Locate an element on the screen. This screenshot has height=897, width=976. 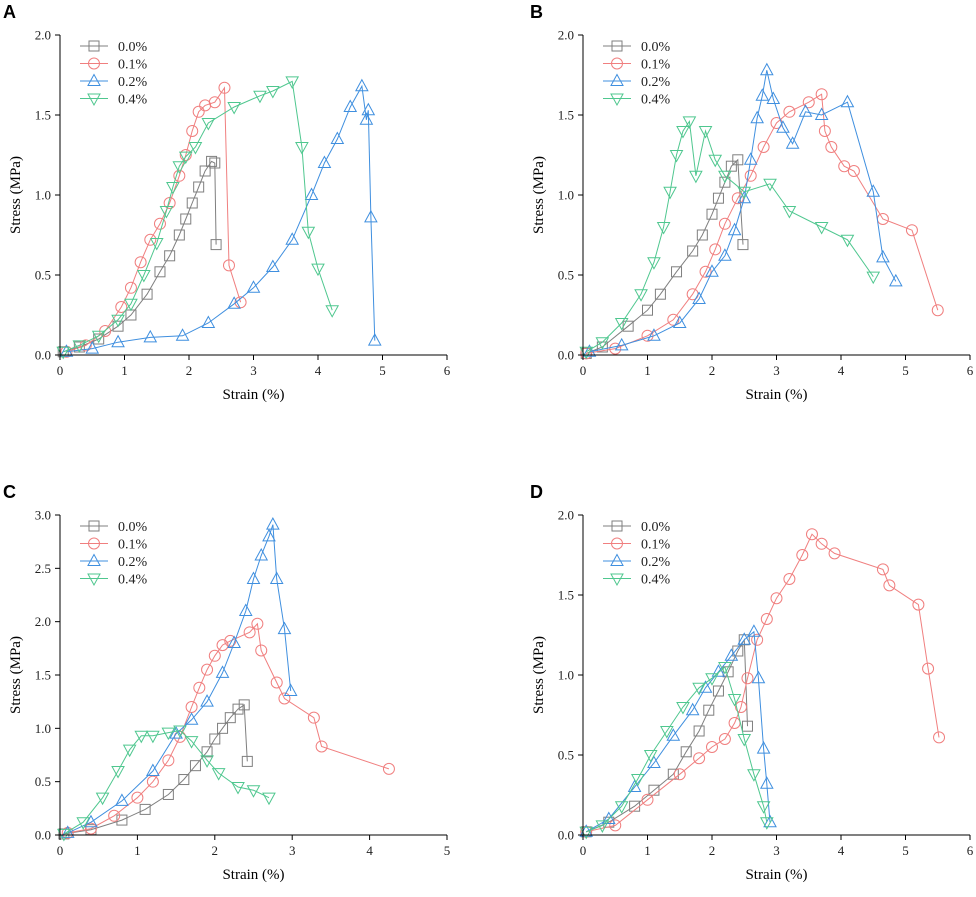
panel-letter: A is located at coordinates (9, 12).